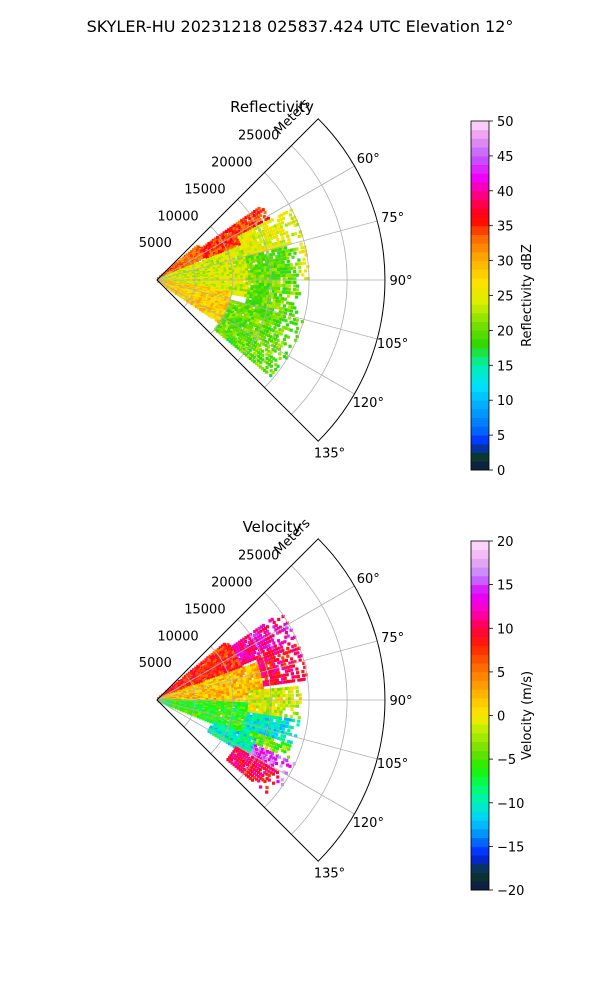 This screenshot has height=1000, width=600. Describe the element at coordinates (368, 823) in the screenshot. I see `azimuth-tick-label: 120°` at that location.